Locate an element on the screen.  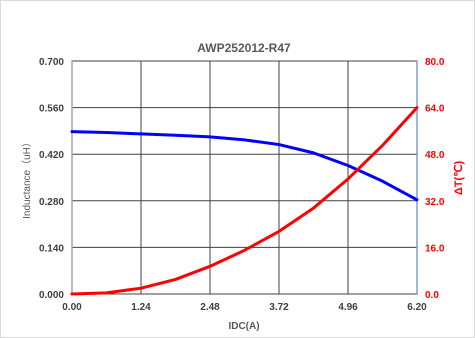
y-left-tick-label: 0.420 is located at coordinates (51, 155).